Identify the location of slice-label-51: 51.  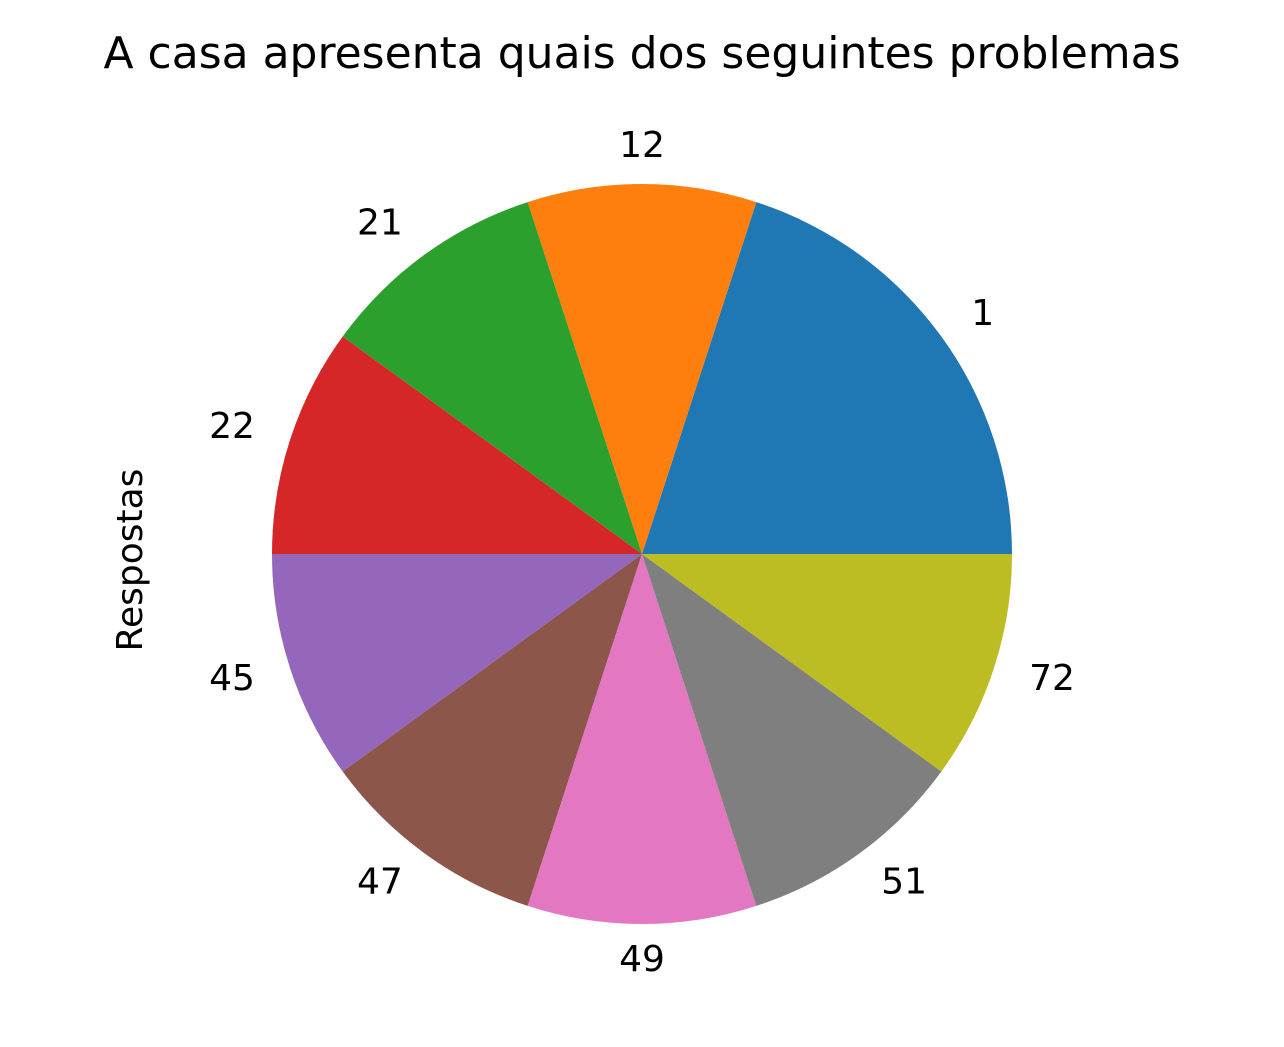
(904, 881).